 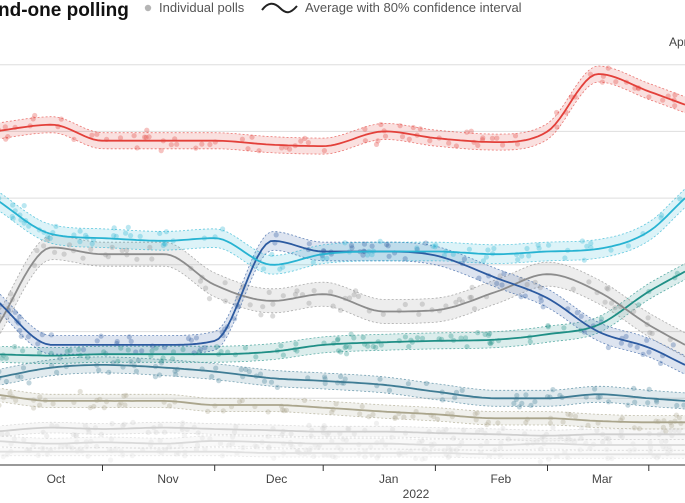 What do you see at coordinates (148, 8) in the screenshot?
I see `legend-points-icon` at bounding box center [148, 8].